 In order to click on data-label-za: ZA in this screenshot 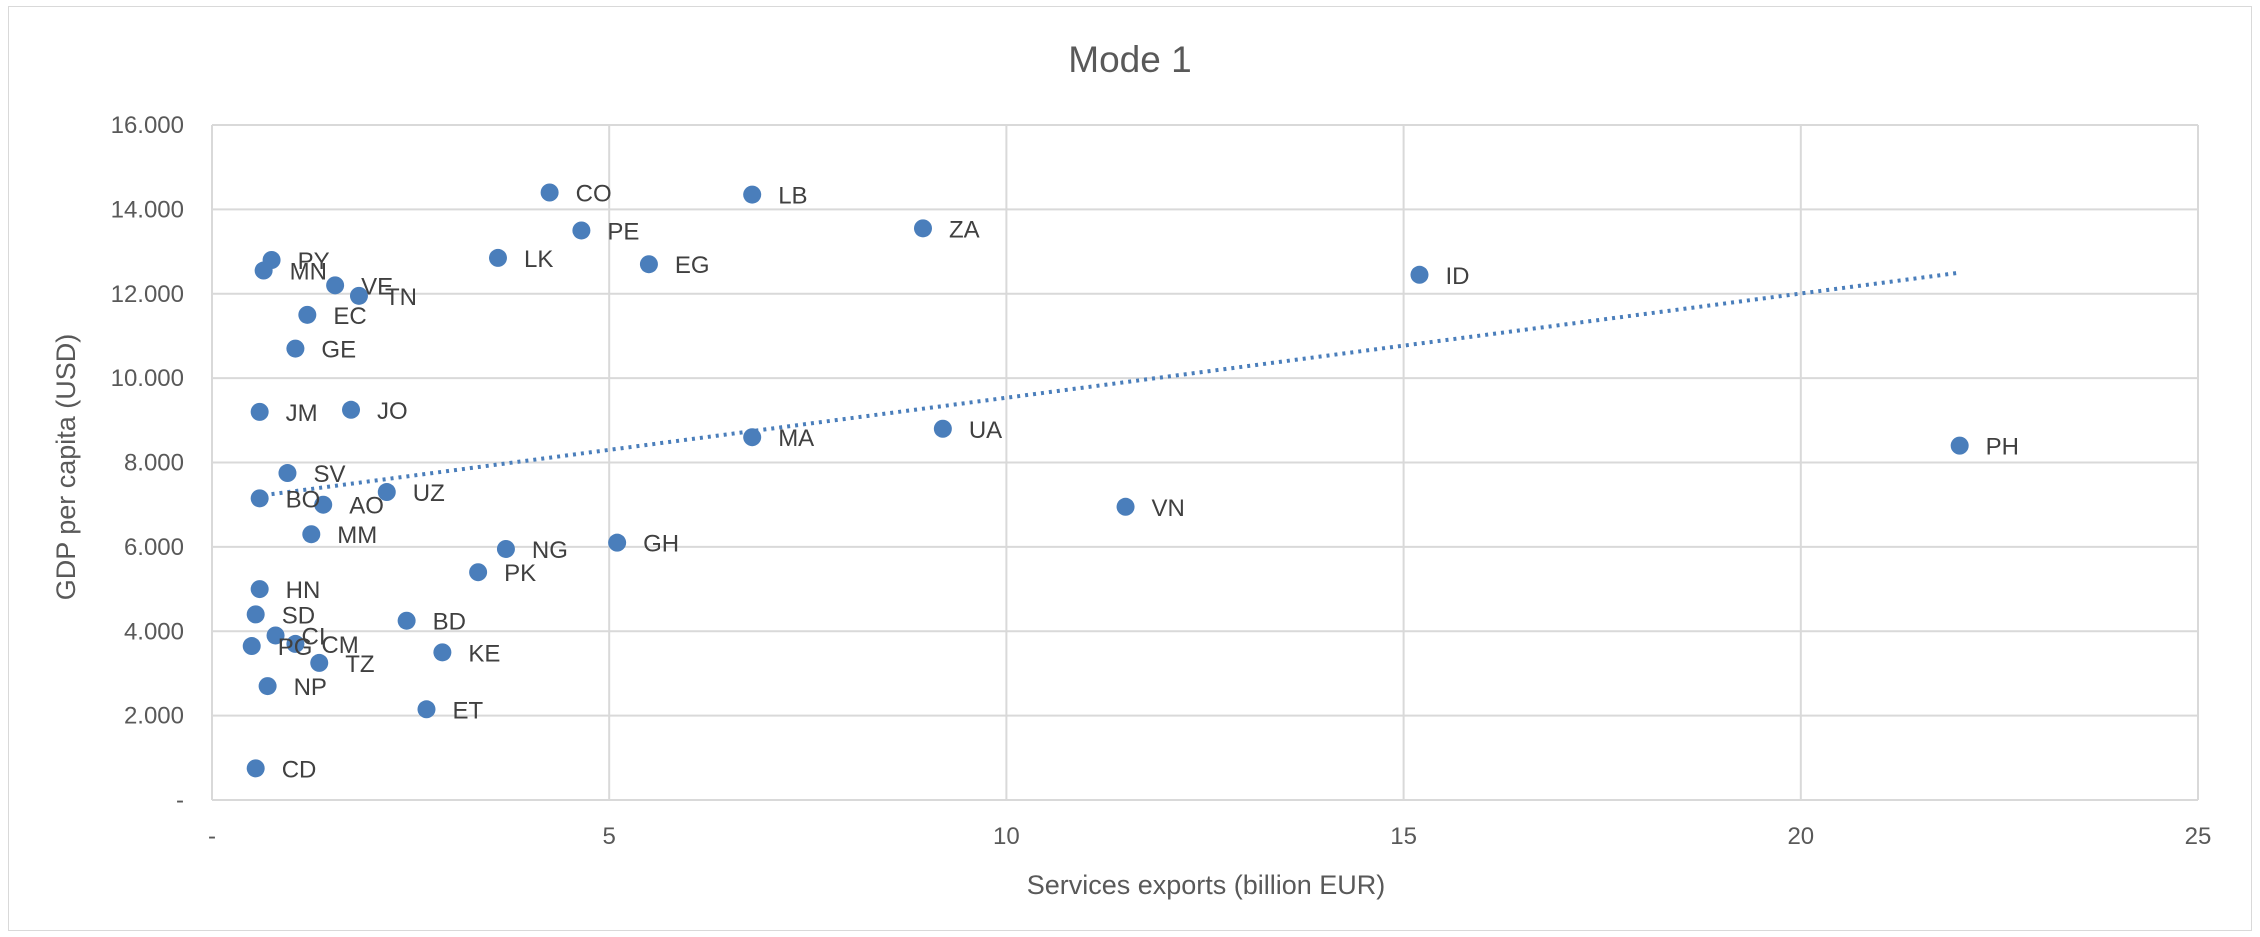, I will do `click(964, 229)`.